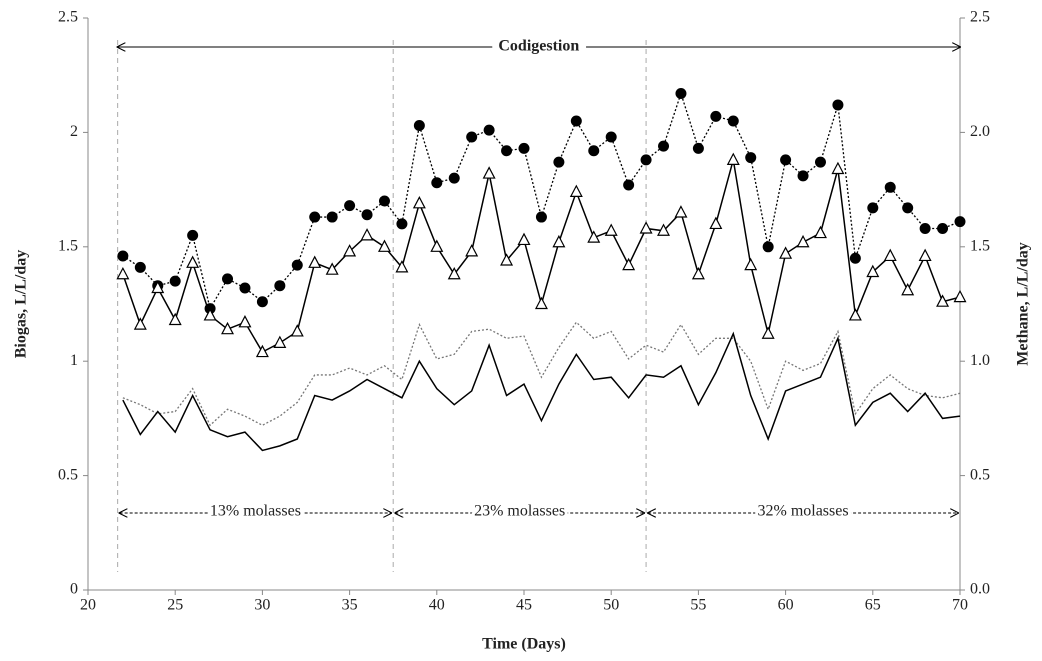  I want to click on x-tick-label: 35, so click(350, 605).